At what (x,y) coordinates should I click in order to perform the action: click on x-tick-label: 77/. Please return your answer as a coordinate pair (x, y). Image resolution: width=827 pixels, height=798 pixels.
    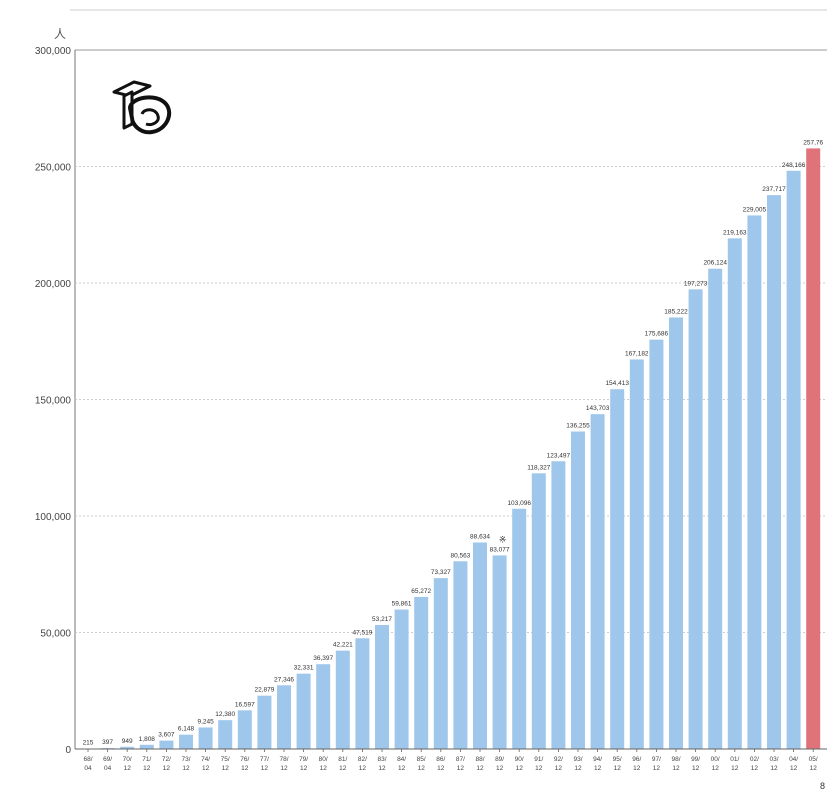
    Looking at the image, I should click on (264, 759).